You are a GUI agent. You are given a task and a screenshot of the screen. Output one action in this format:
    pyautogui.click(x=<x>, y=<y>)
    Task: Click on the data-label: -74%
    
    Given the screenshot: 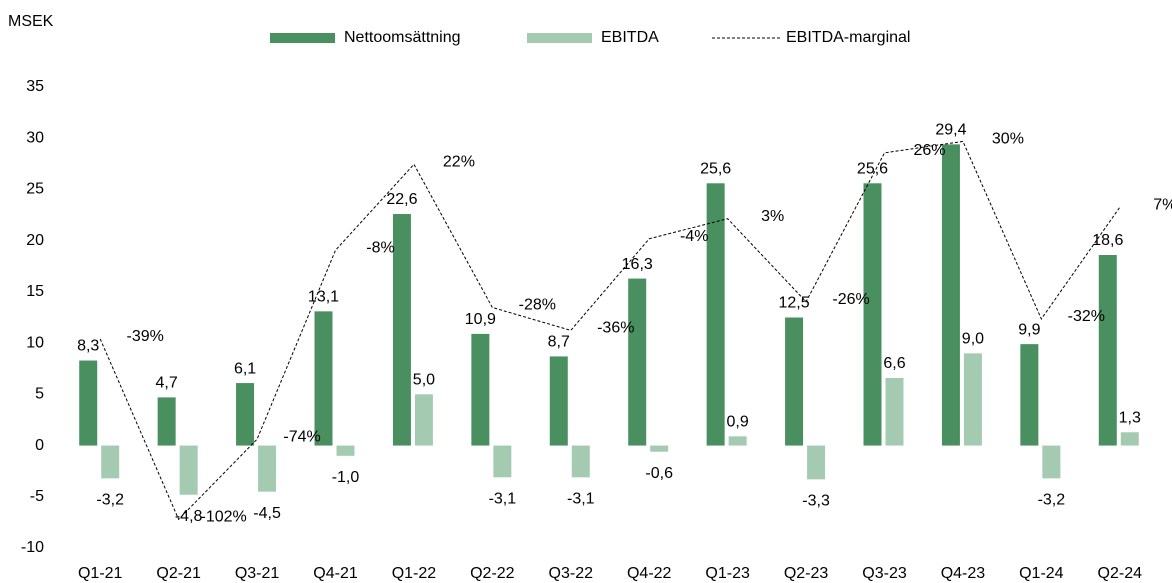 What is the action you would take?
    pyautogui.click(x=301, y=436)
    